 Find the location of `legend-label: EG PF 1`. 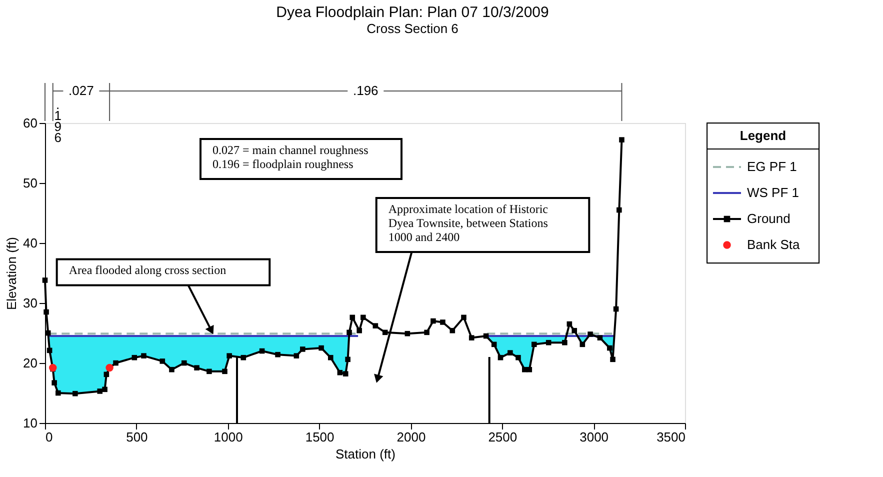

legend-label: EG PF 1 is located at coordinates (772, 166).